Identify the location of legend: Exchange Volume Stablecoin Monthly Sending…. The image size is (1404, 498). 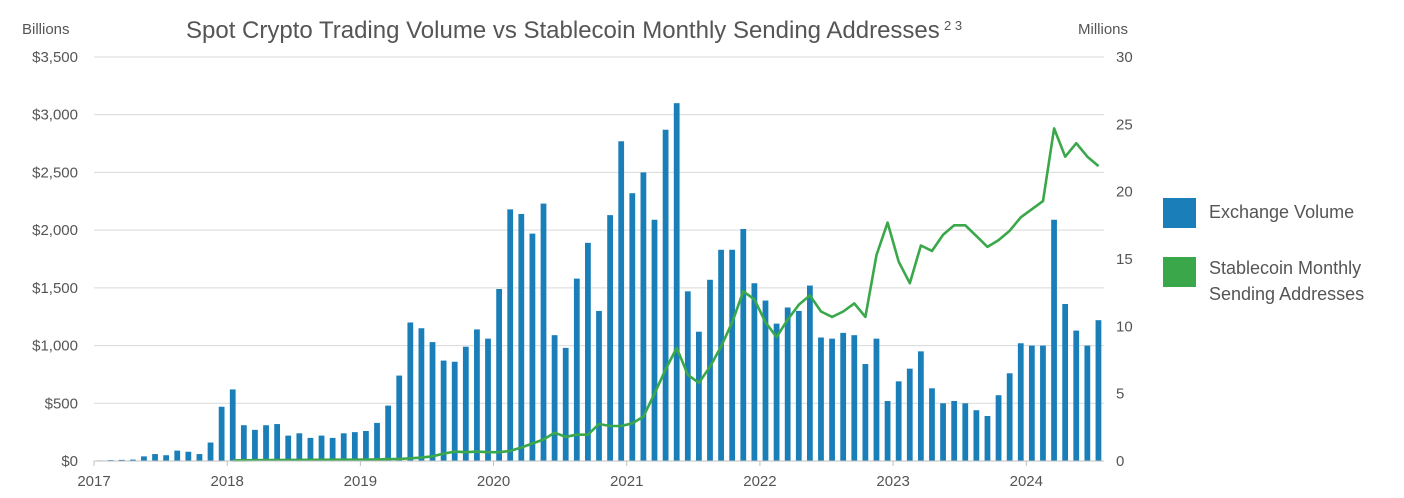
(1263, 251).